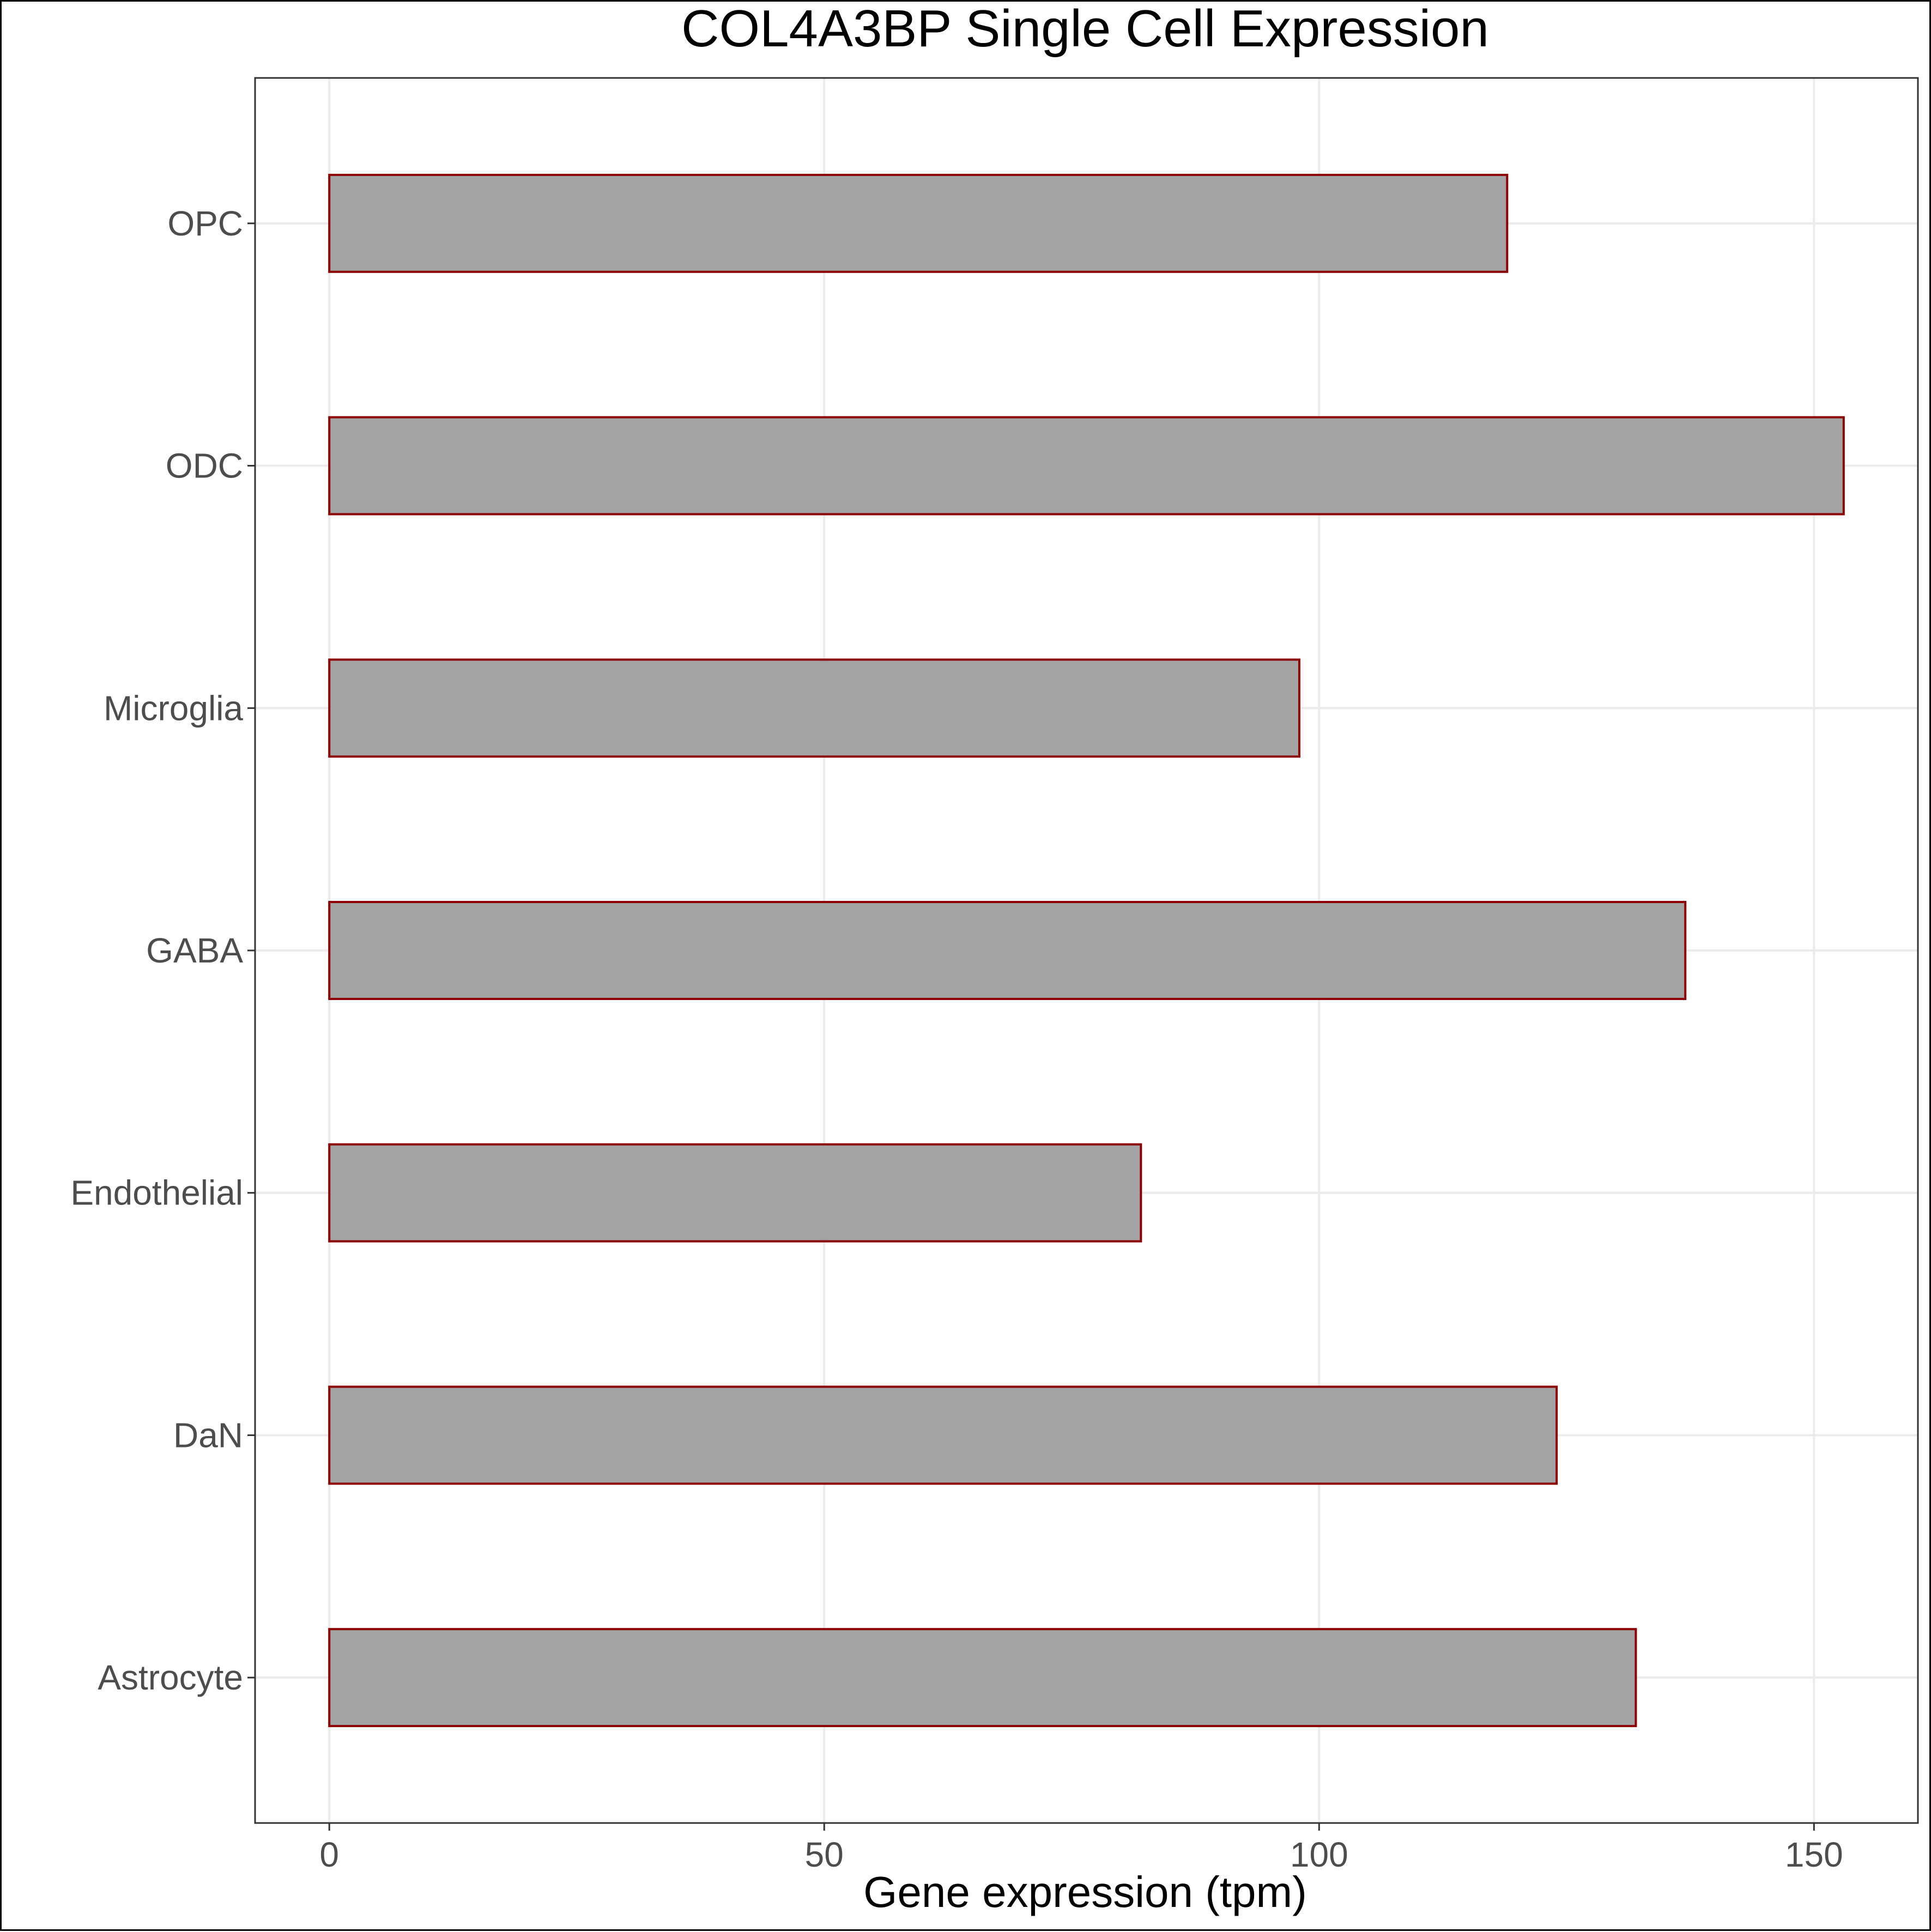 This screenshot has height=1932, width=1931. What do you see at coordinates (174, 708) in the screenshot?
I see `y-tick-label: Microglia` at bounding box center [174, 708].